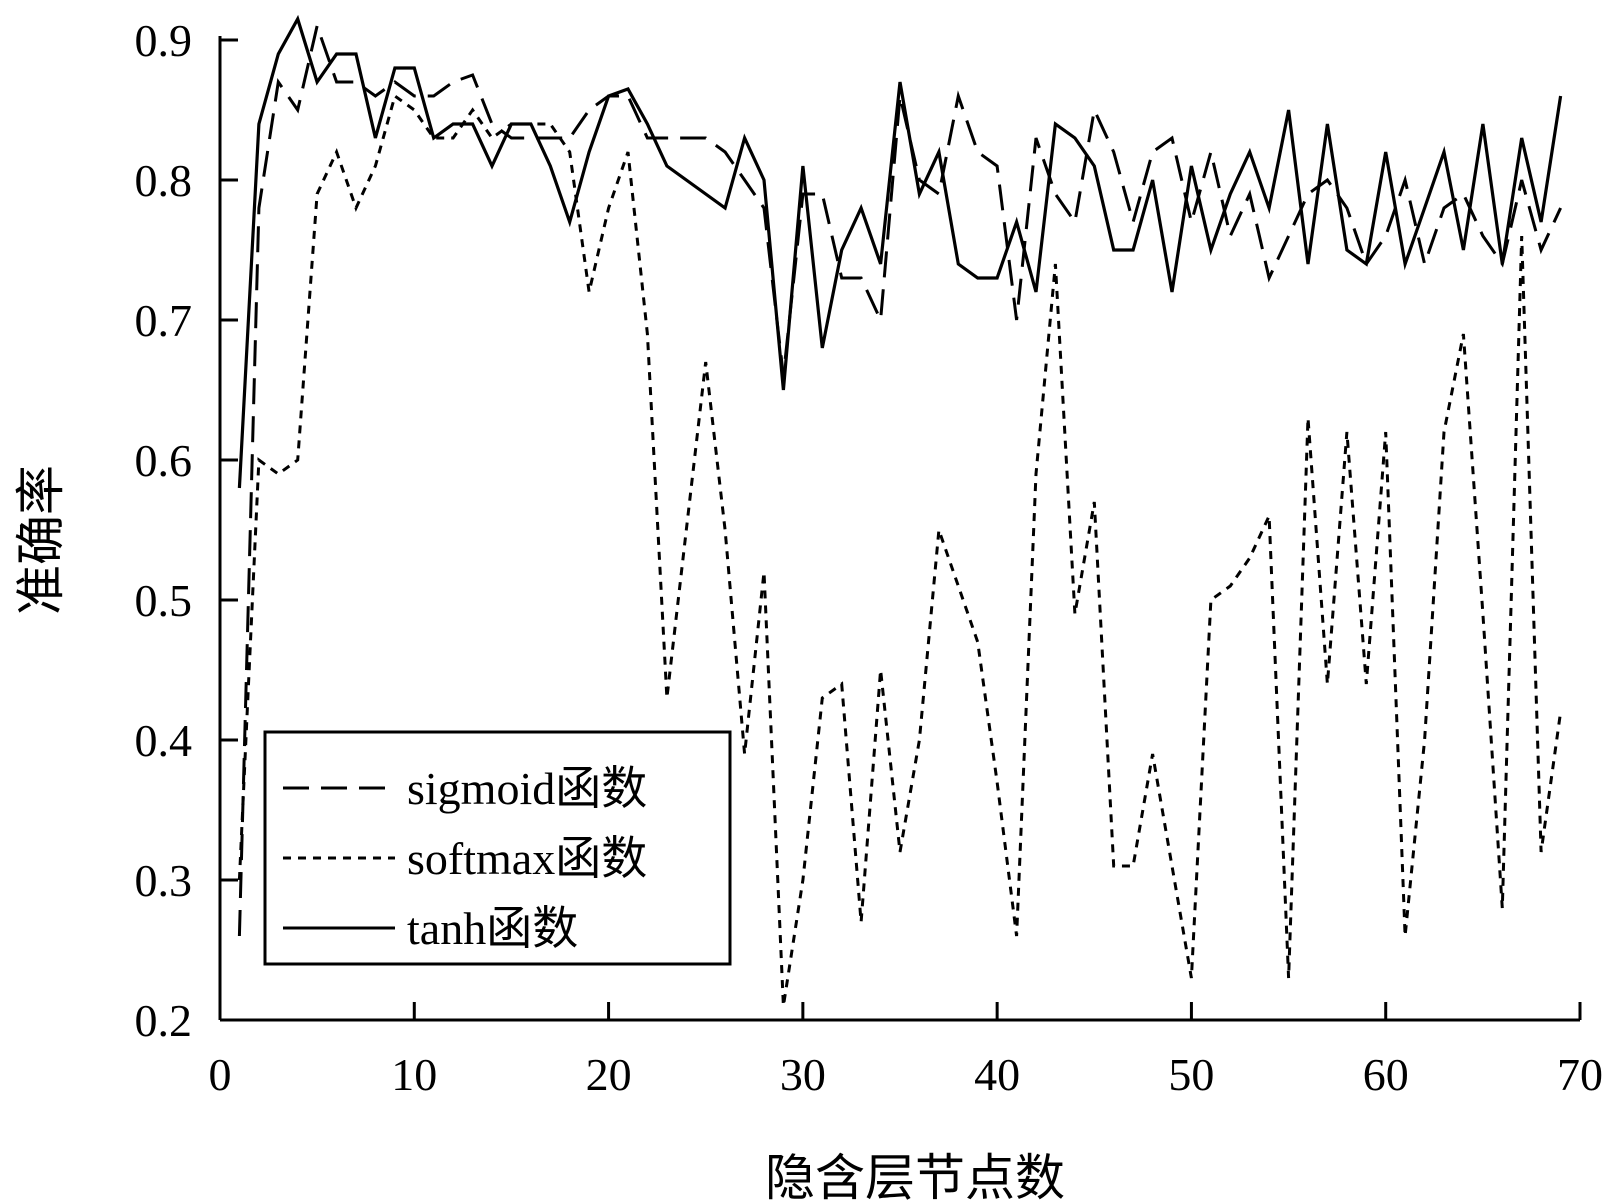 The image size is (1611, 1202). Describe the element at coordinates (164, 460) in the screenshot. I see `y-tick-label: 0.6` at that location.